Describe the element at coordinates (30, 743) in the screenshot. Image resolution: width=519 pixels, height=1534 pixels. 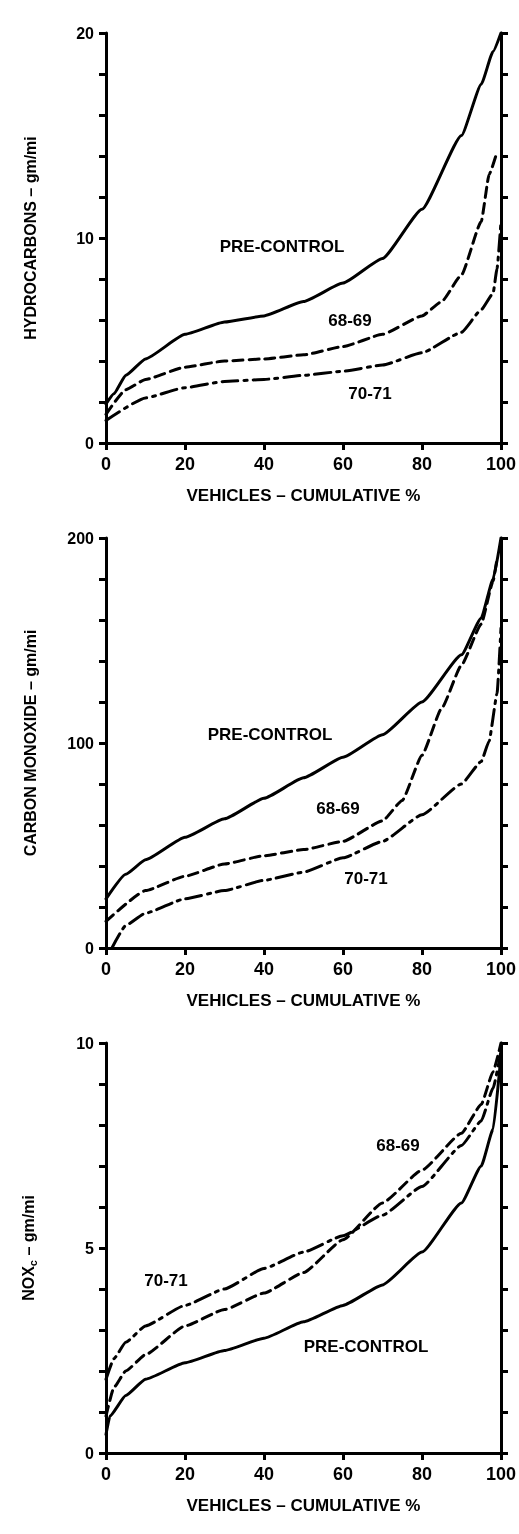
I see `y-axis-title: CARBON MONOXIDE – gm/mi` at that location.